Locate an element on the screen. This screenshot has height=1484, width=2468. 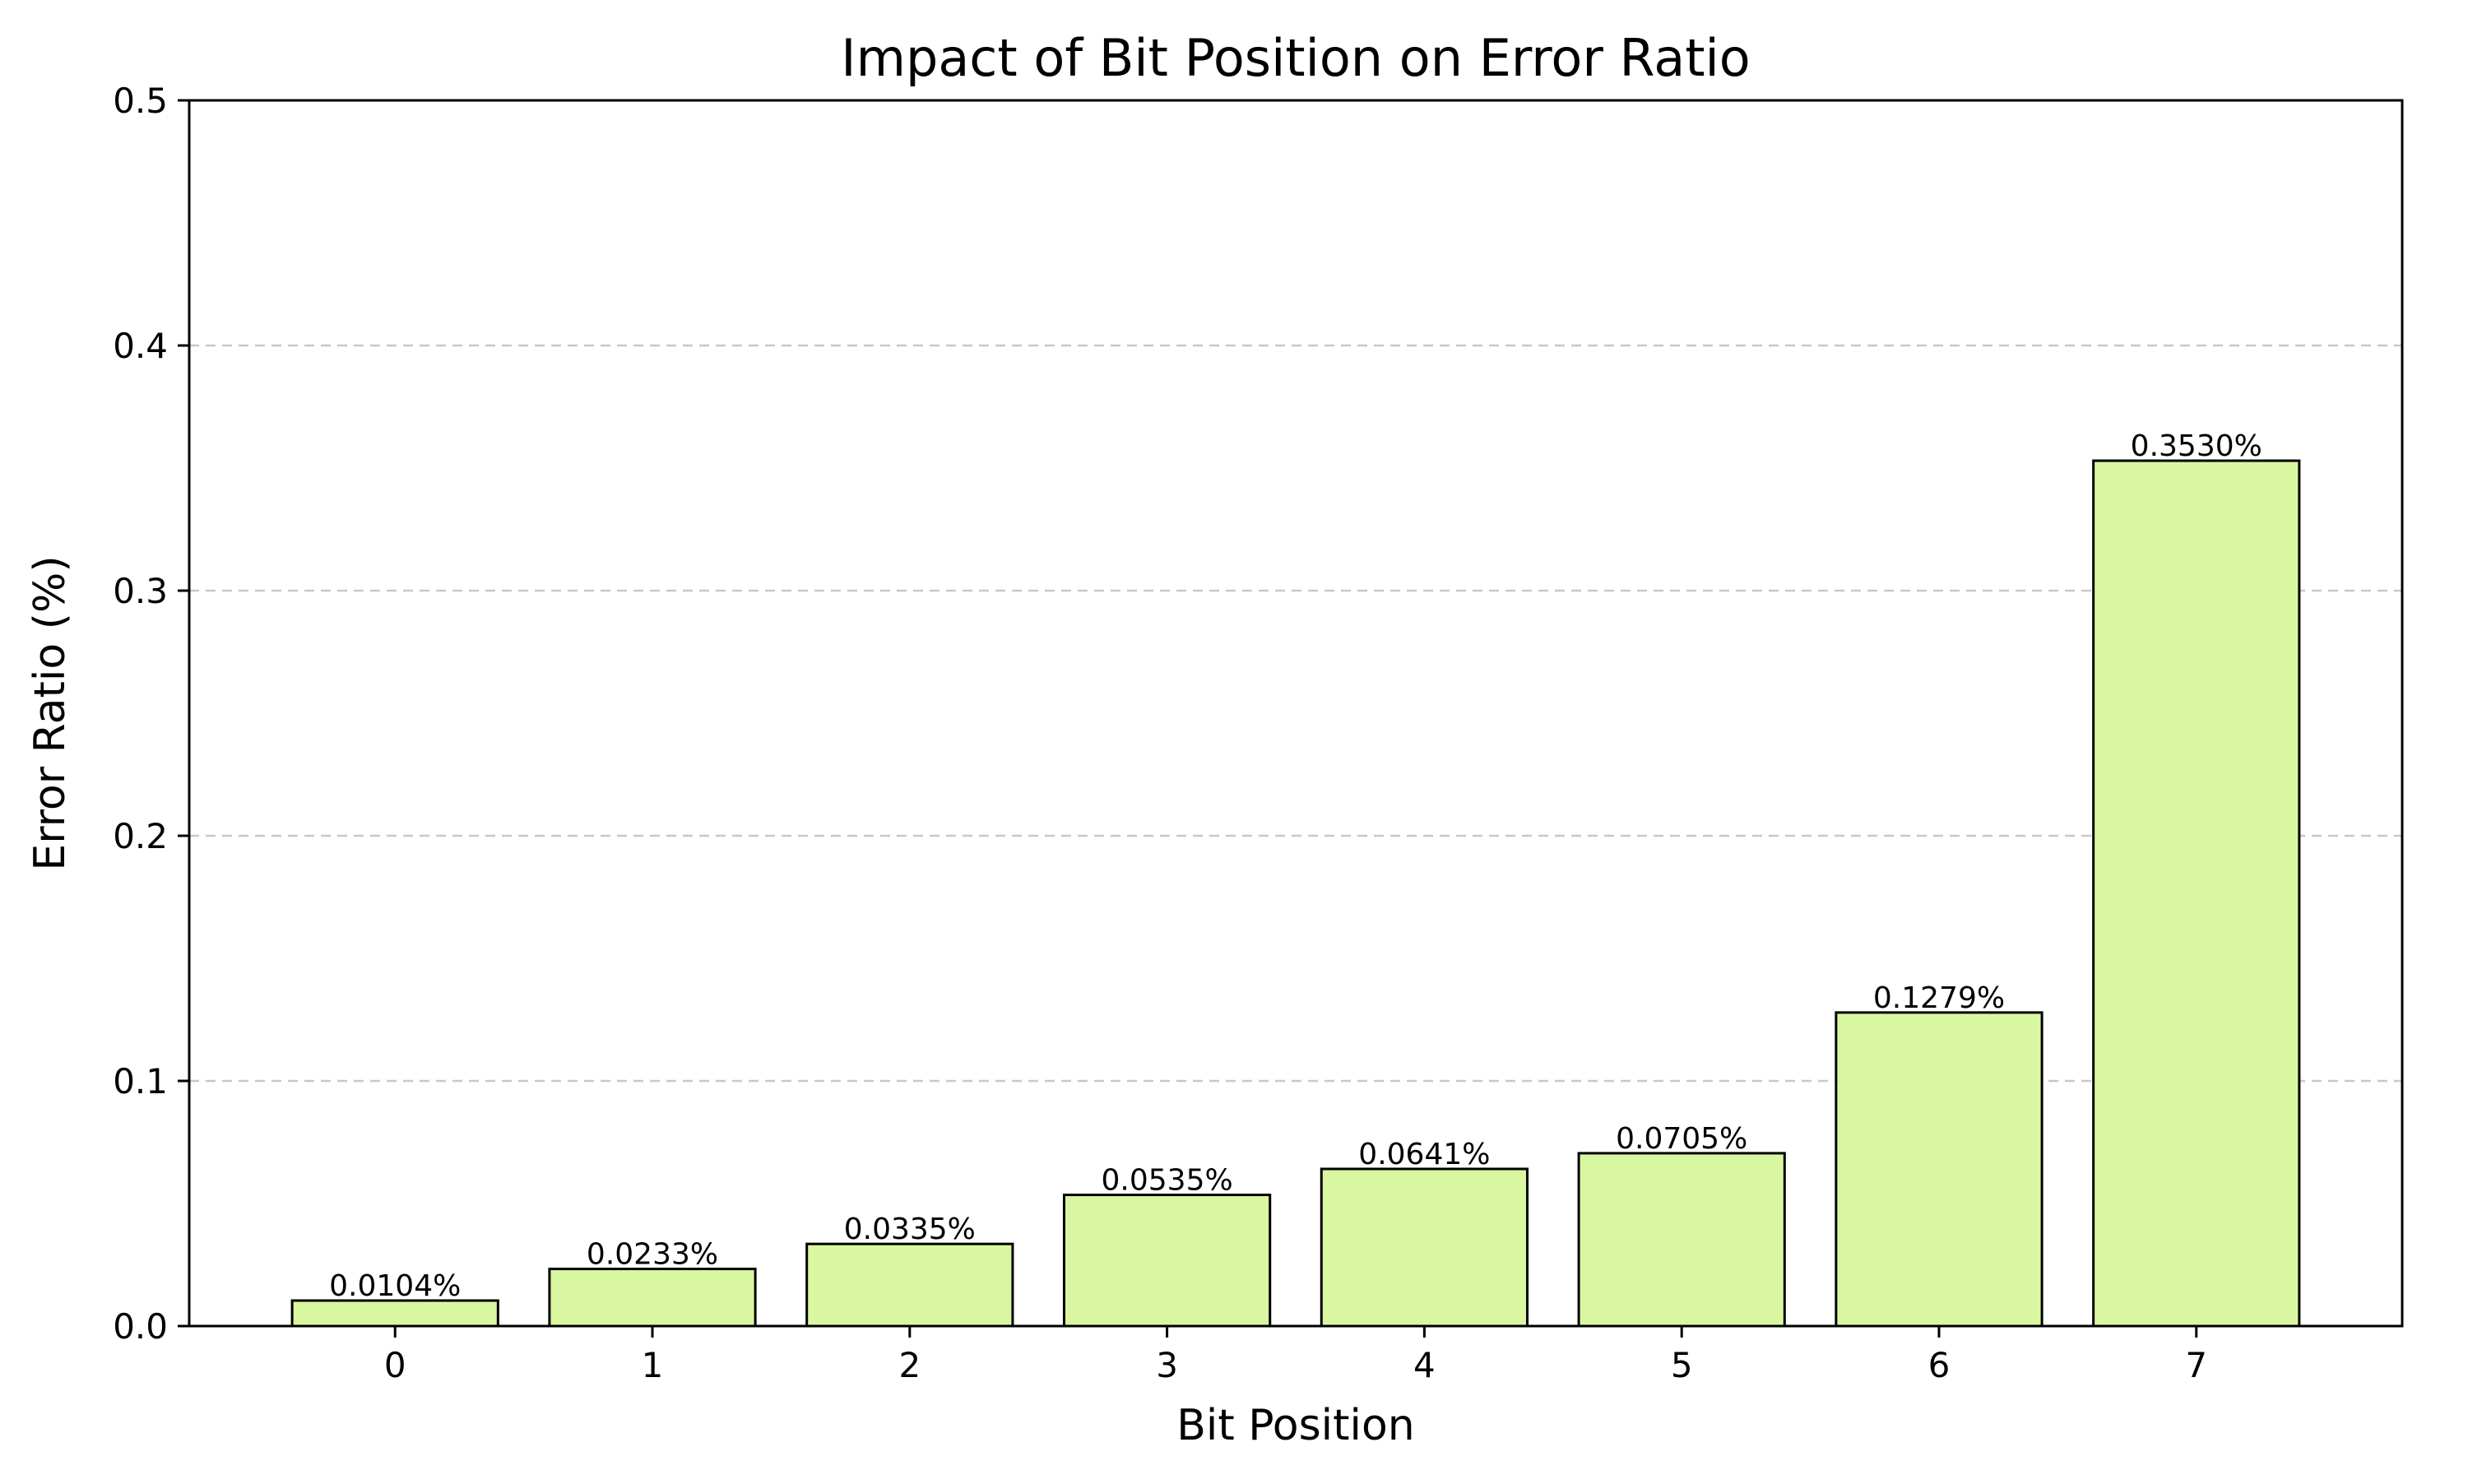
bar-value-label: 0.3530% is located at coordinates (2196, 446).